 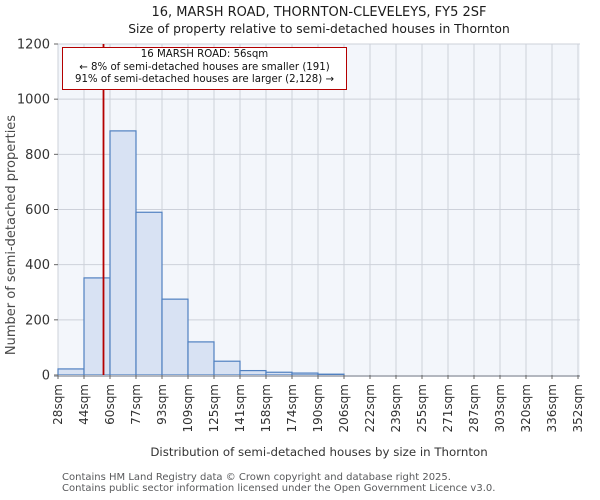 What do you see at coordinates (46, 376) in the screenshot?
I see `y-tick-label: 0` at bounding box center [46, 376].